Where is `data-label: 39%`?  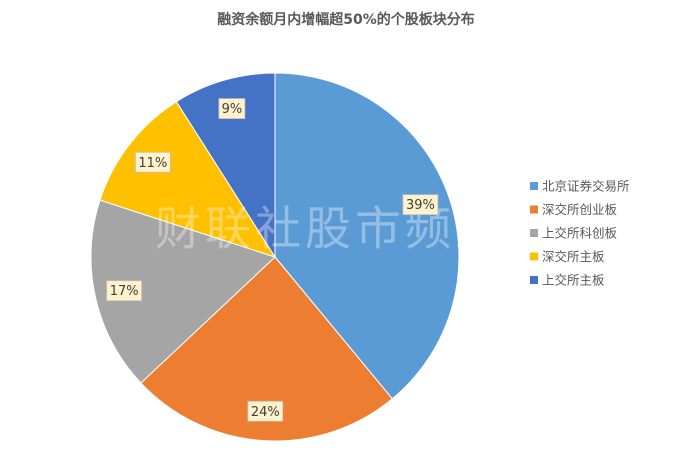
data-label: 39% is located at coordinates (420, 205).